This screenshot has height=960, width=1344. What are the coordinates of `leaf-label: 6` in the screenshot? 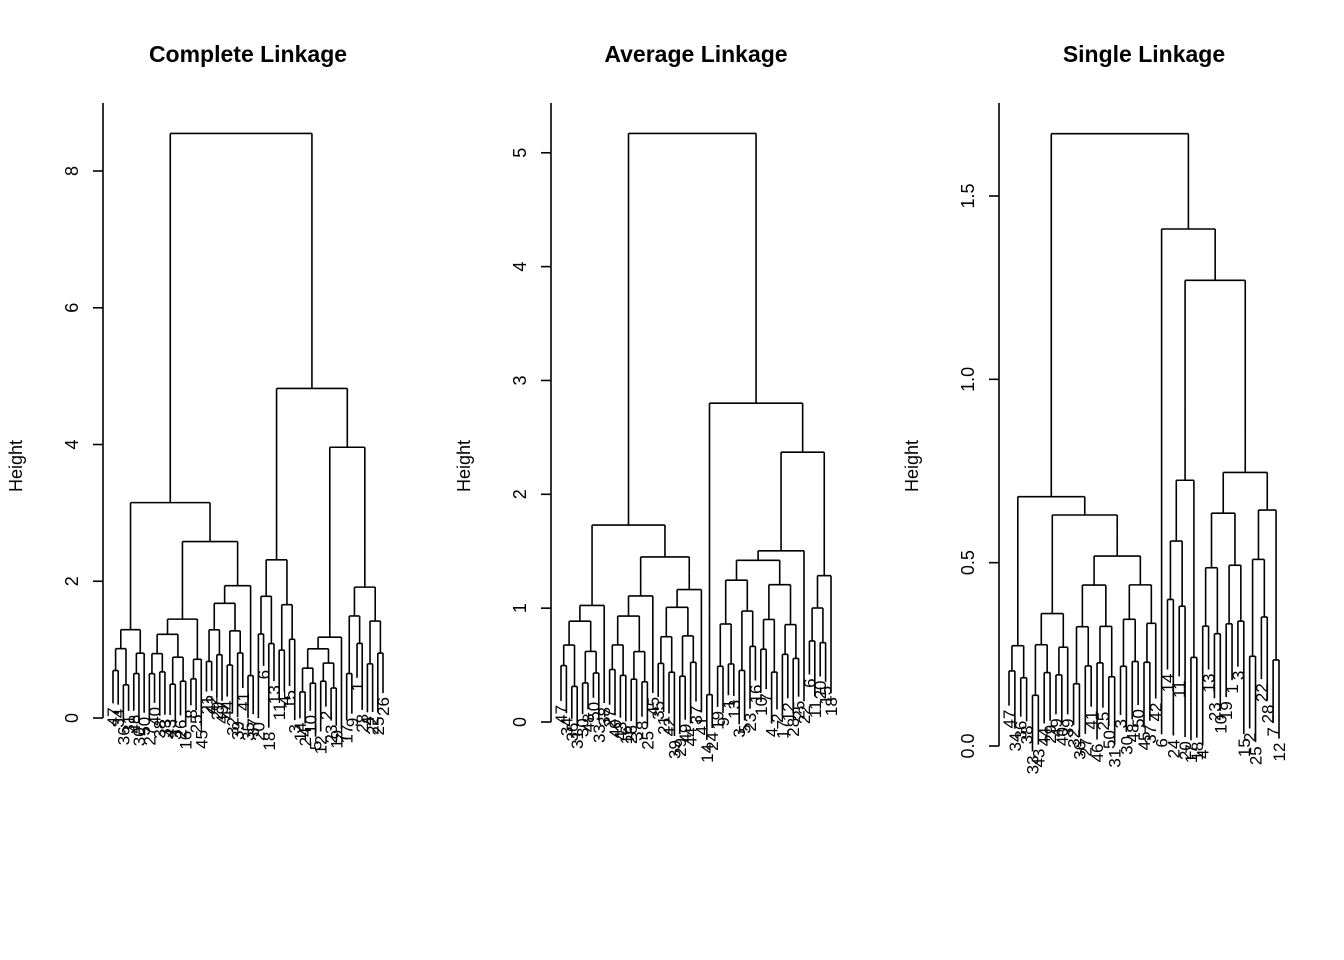 It's located at (809, 682).